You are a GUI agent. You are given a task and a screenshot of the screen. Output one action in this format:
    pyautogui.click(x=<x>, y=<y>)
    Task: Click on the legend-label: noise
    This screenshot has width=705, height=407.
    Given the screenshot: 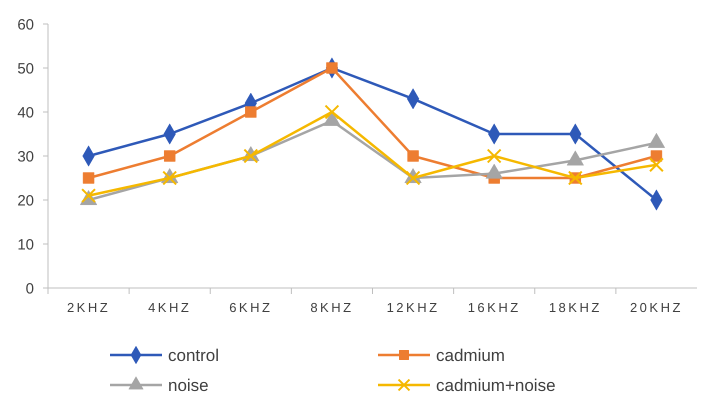 What is the action you would take?
    pyautogui.click(x=188, y=385)
    